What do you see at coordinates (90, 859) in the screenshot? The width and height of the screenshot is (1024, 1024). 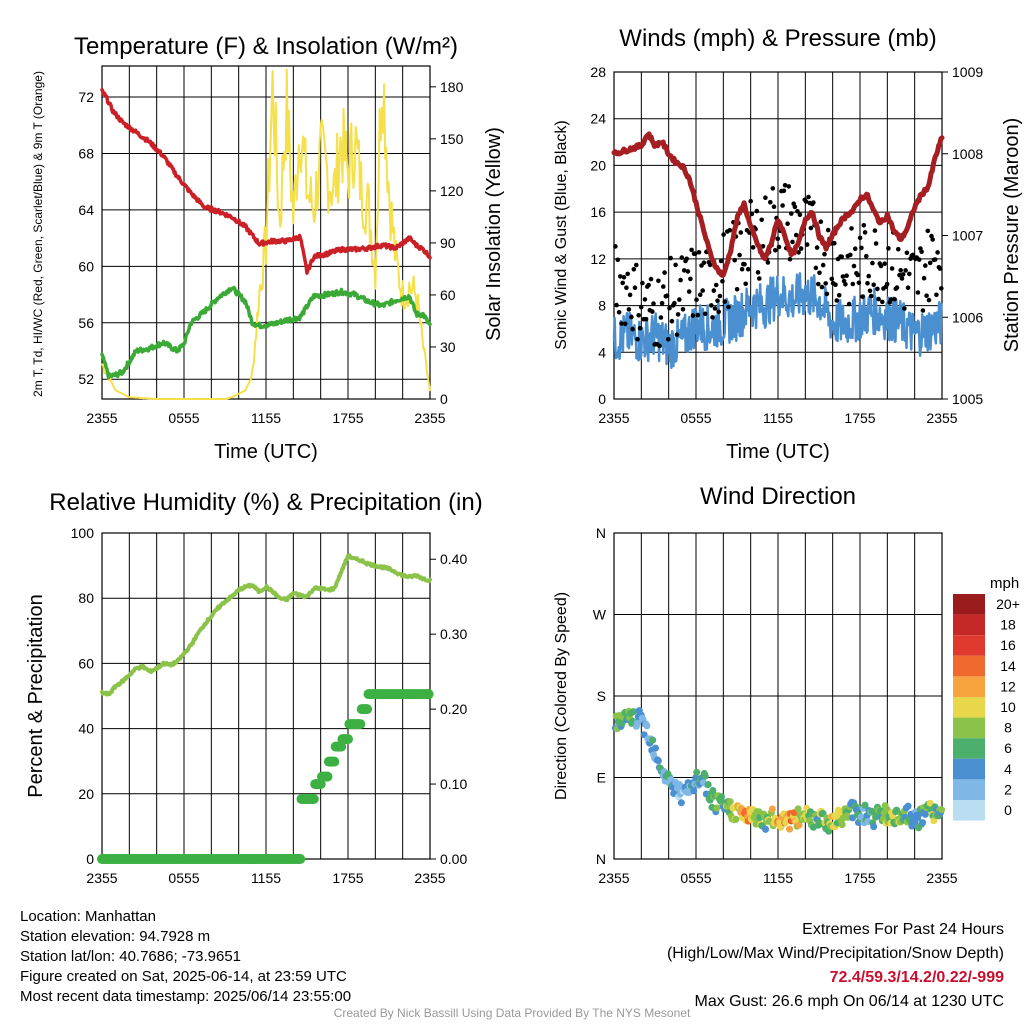 I see `y-tick-label: 0` at bounding box center [90, 859].